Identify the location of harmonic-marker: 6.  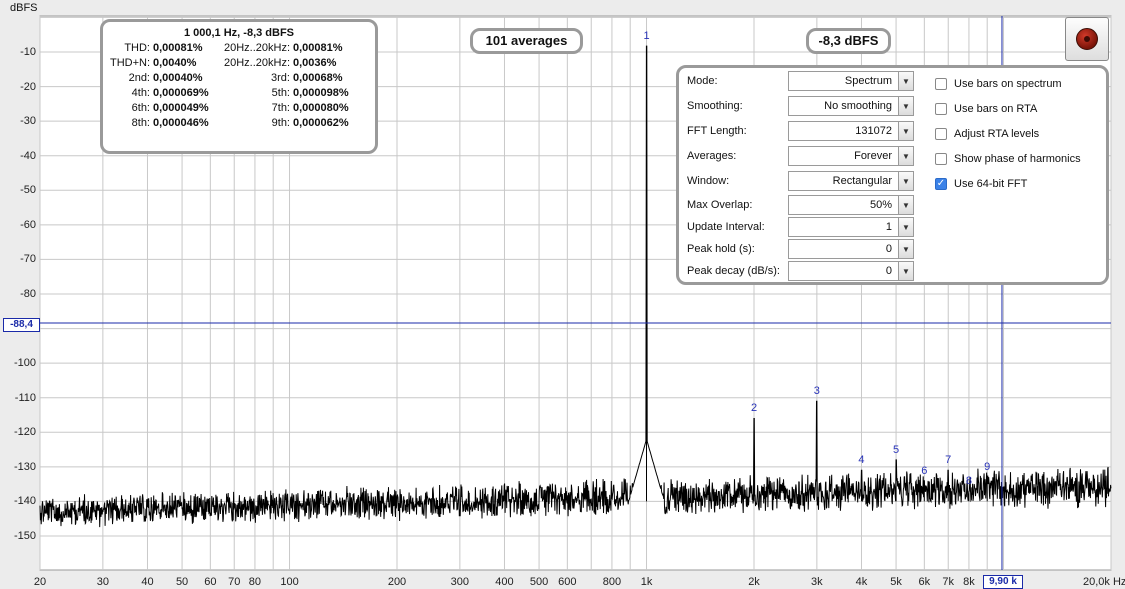
(924, 470).